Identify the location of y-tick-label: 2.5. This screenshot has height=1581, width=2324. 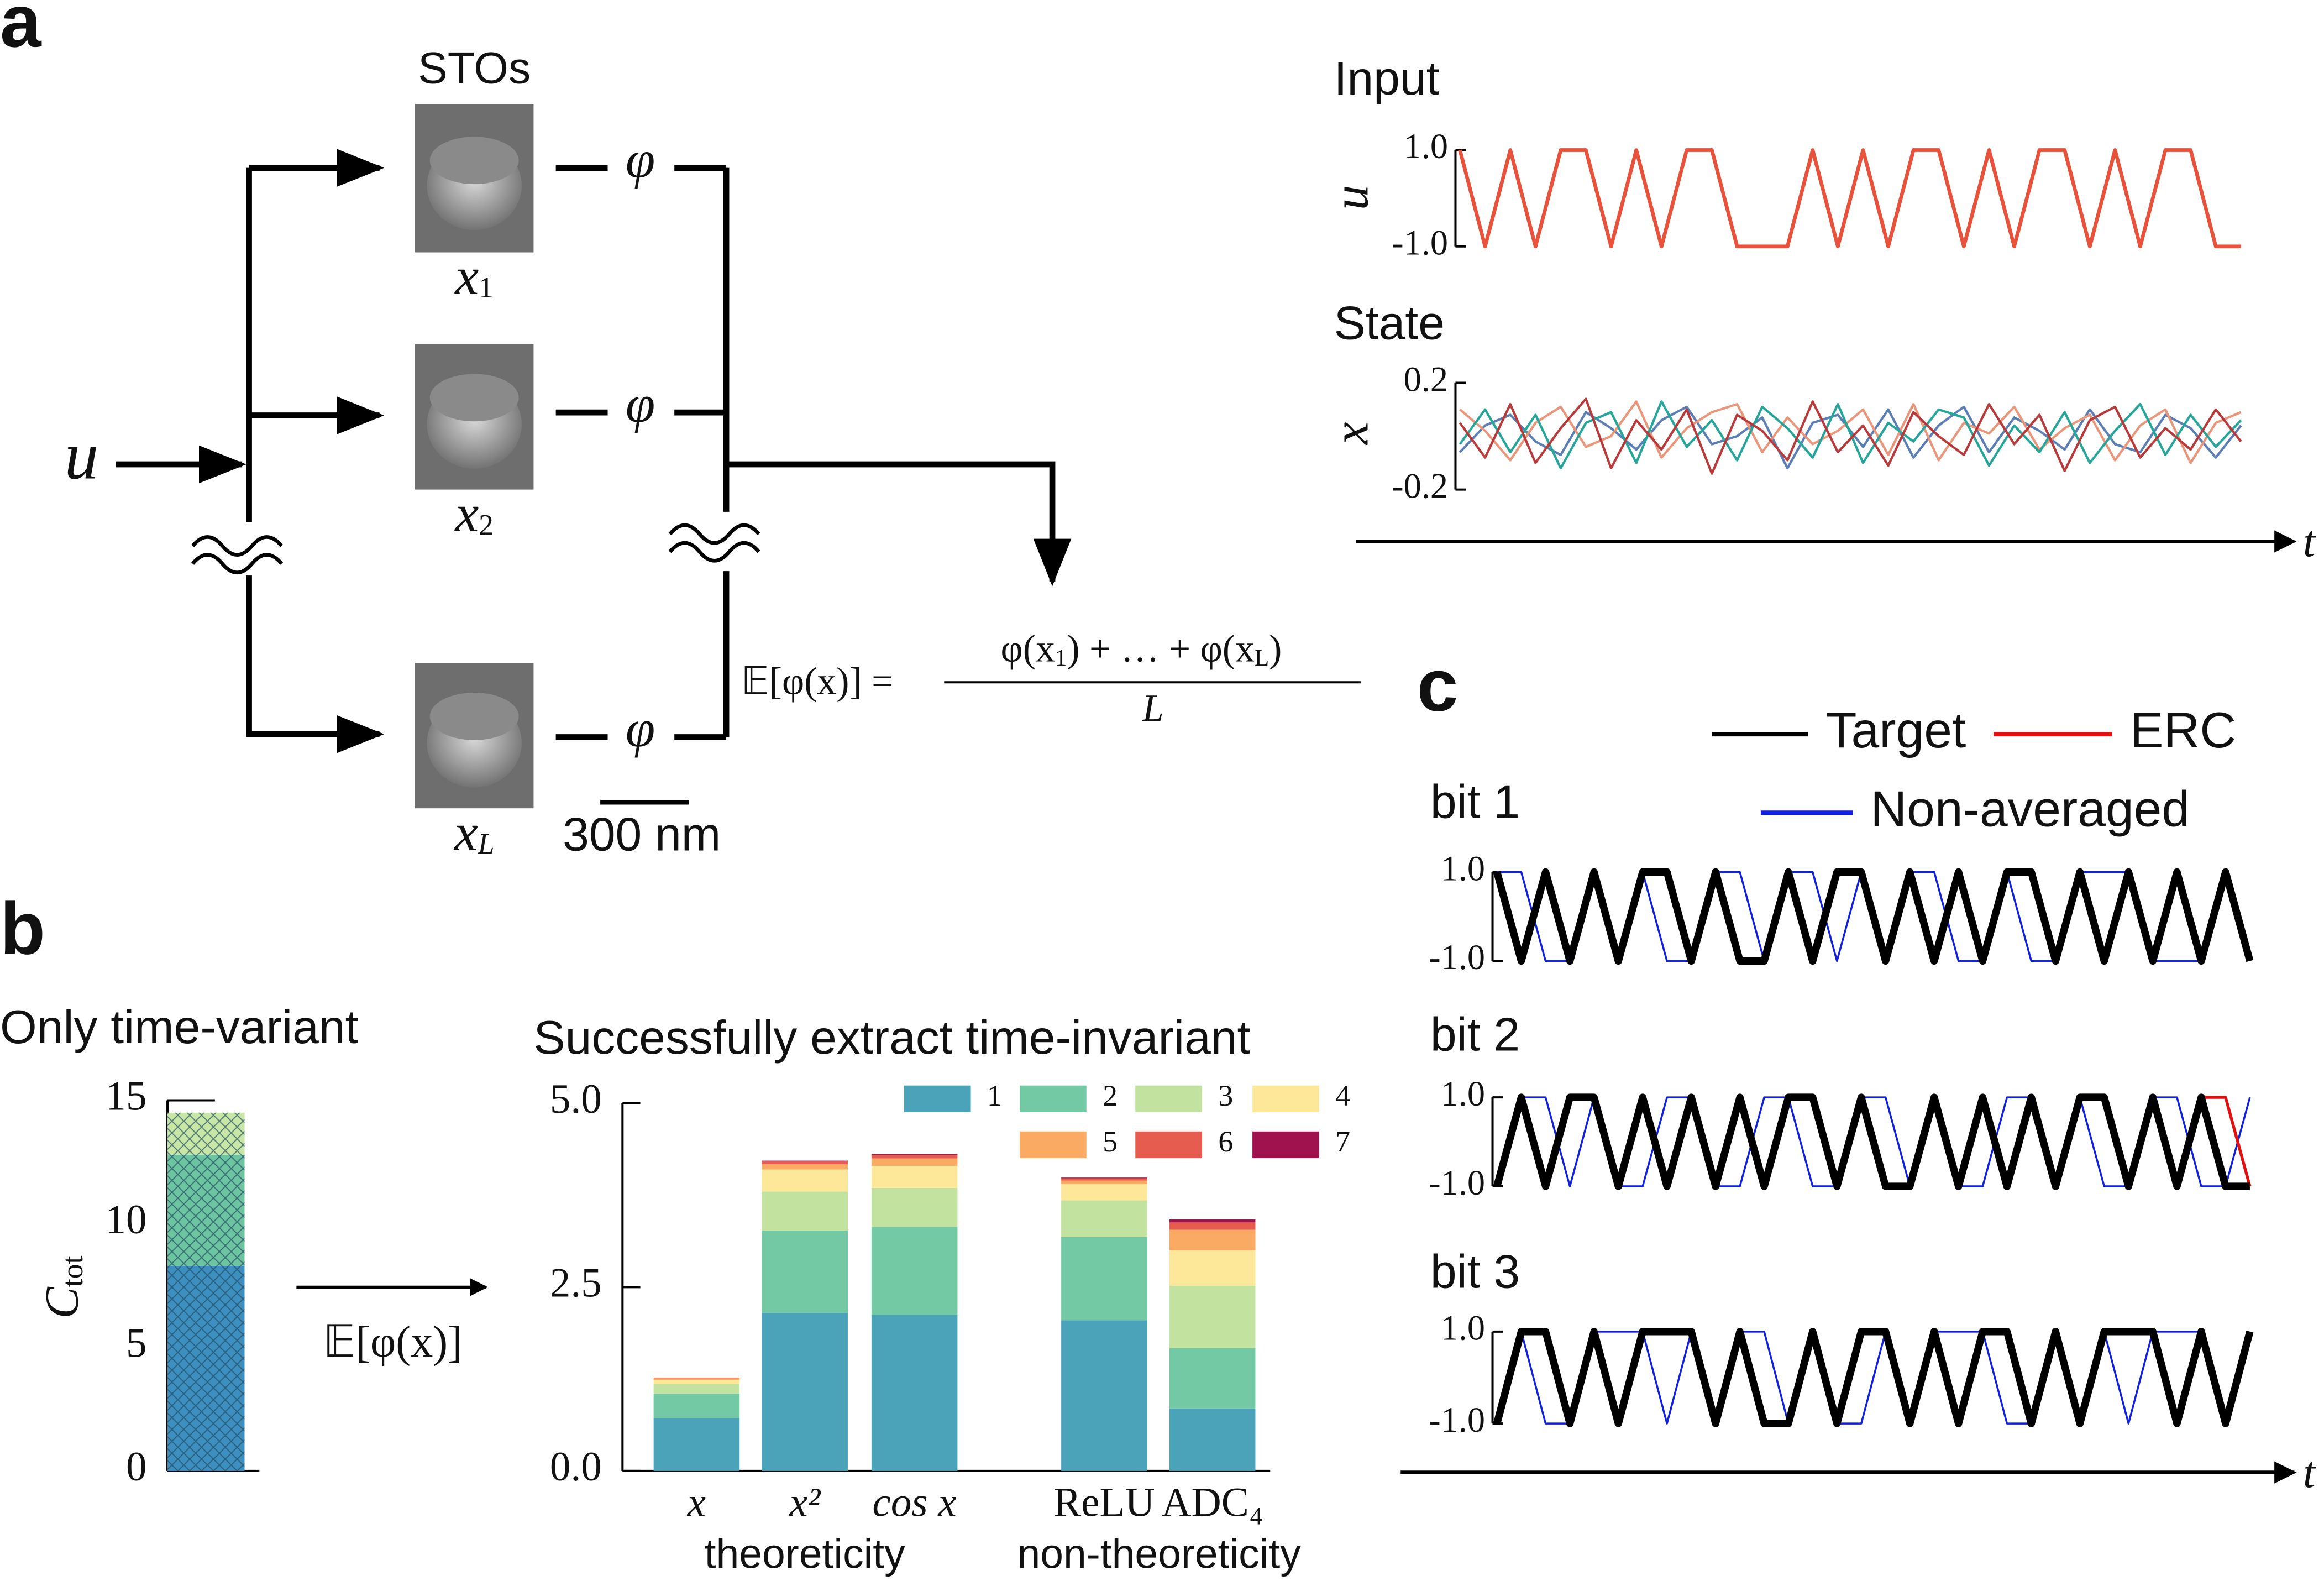
(576, 1283).